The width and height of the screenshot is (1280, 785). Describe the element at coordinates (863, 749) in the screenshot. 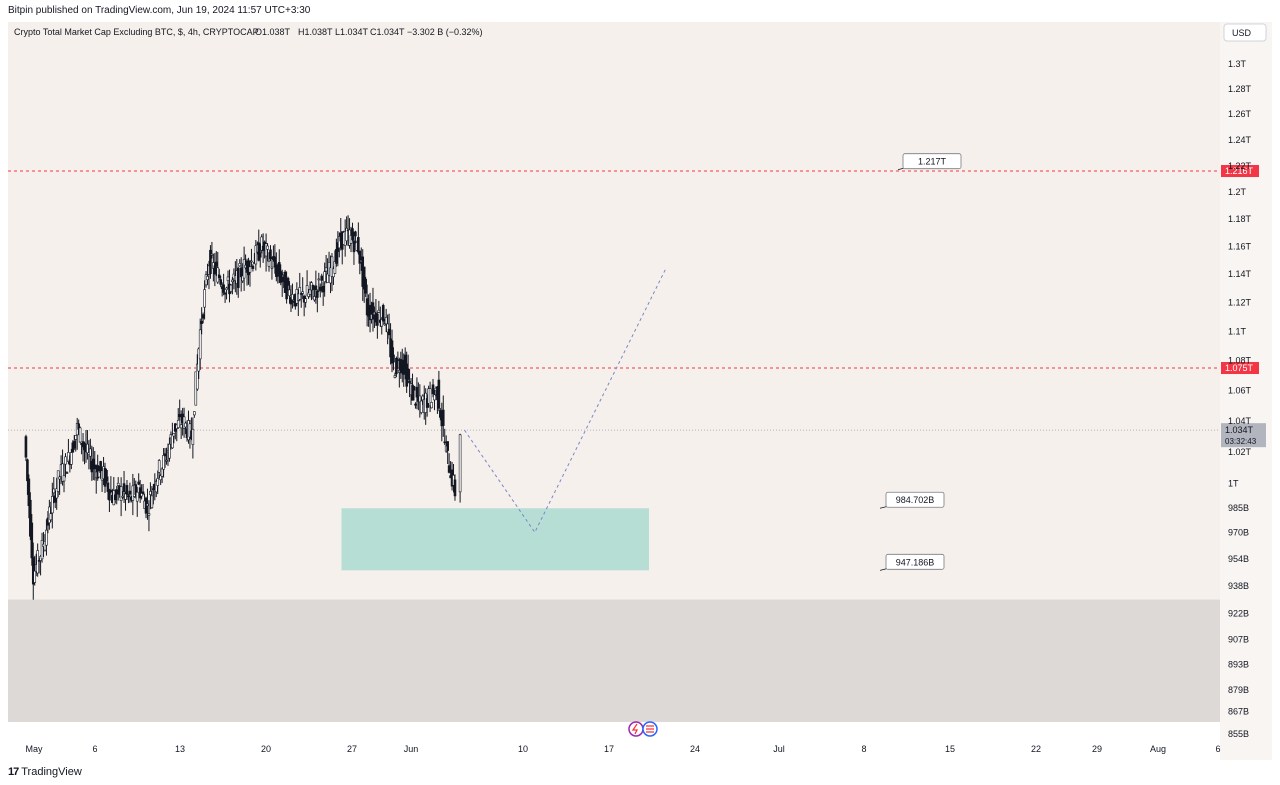

I see `x-tick-10: 8` at that location.